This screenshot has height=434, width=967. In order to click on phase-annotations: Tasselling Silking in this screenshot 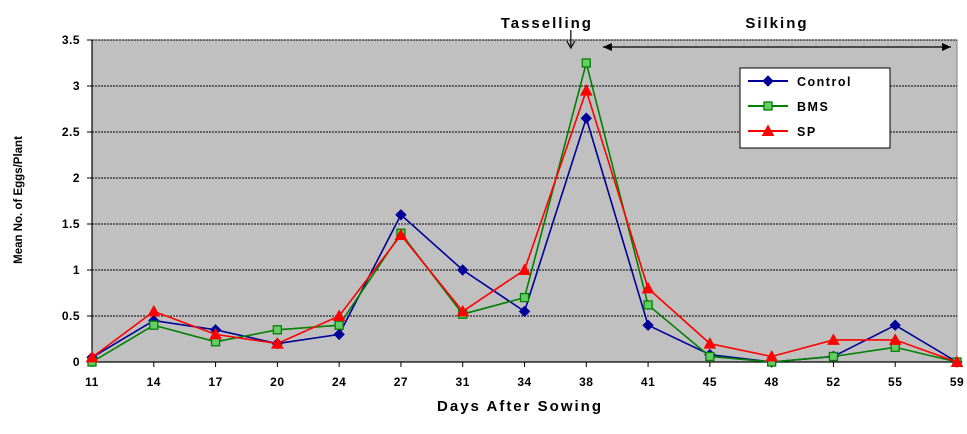, I will do `click(726, 33)`.